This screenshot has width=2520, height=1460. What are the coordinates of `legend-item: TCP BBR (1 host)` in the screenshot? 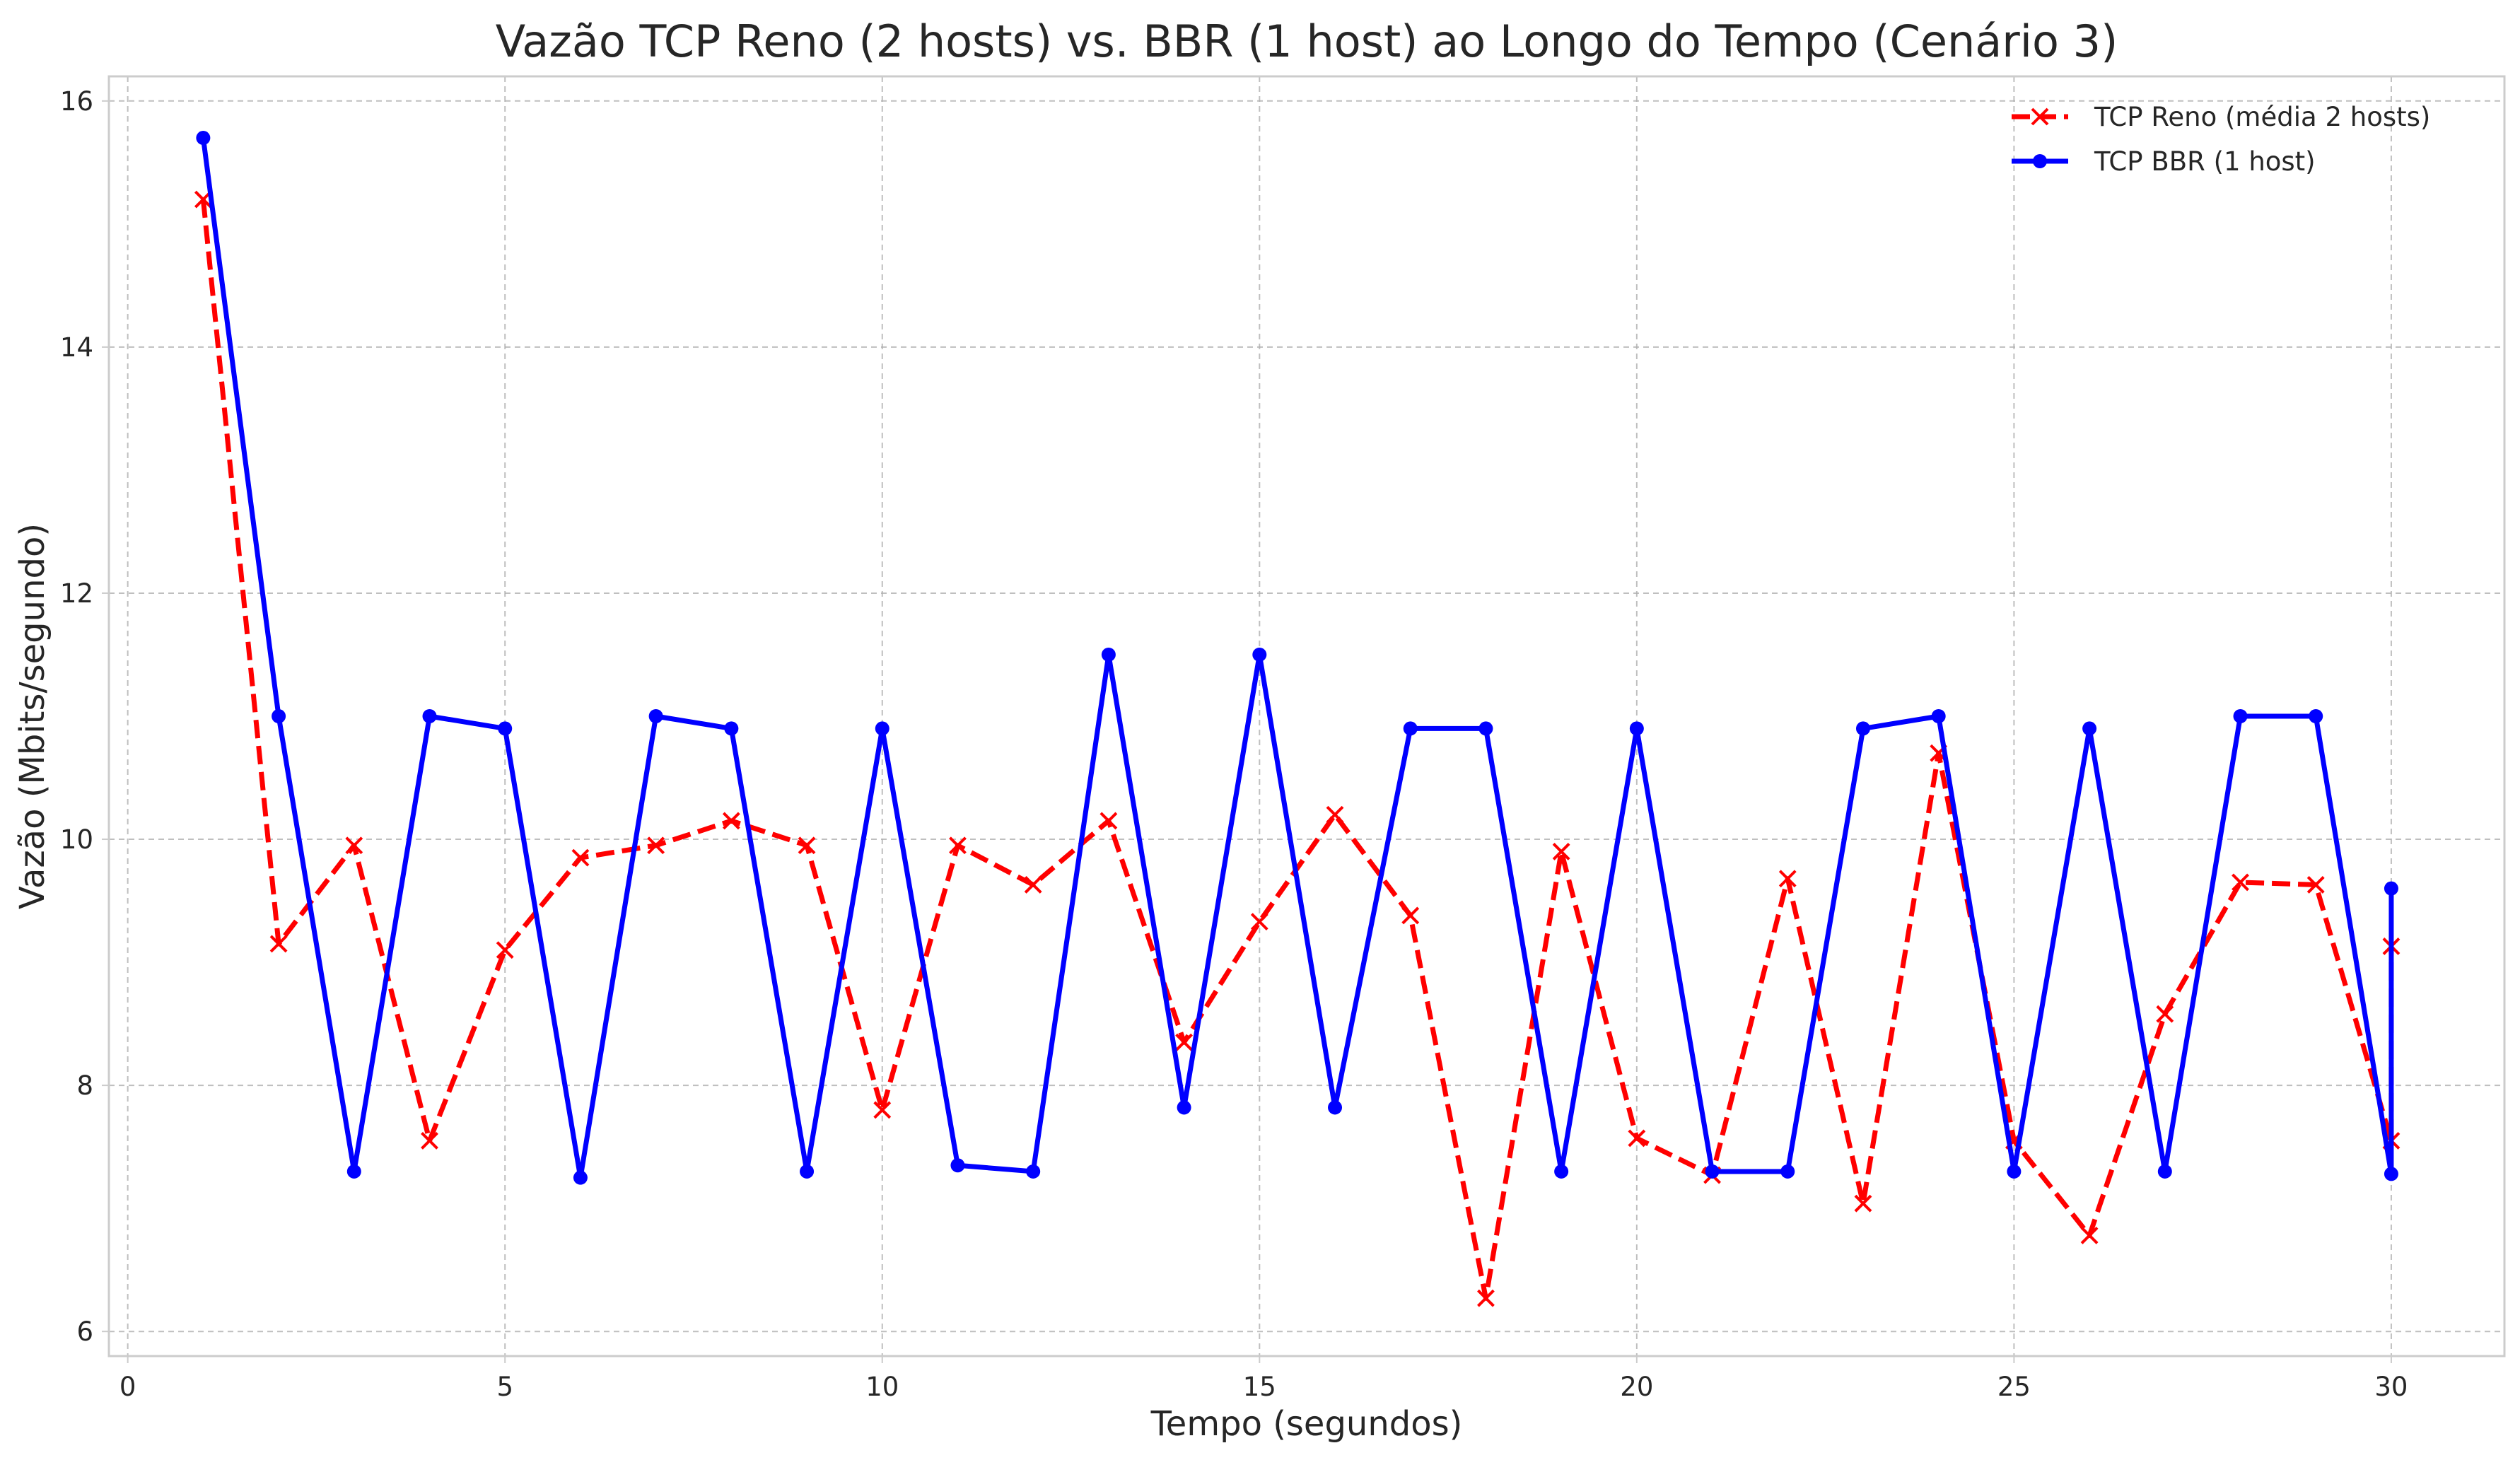 It's located at (2164, 161).